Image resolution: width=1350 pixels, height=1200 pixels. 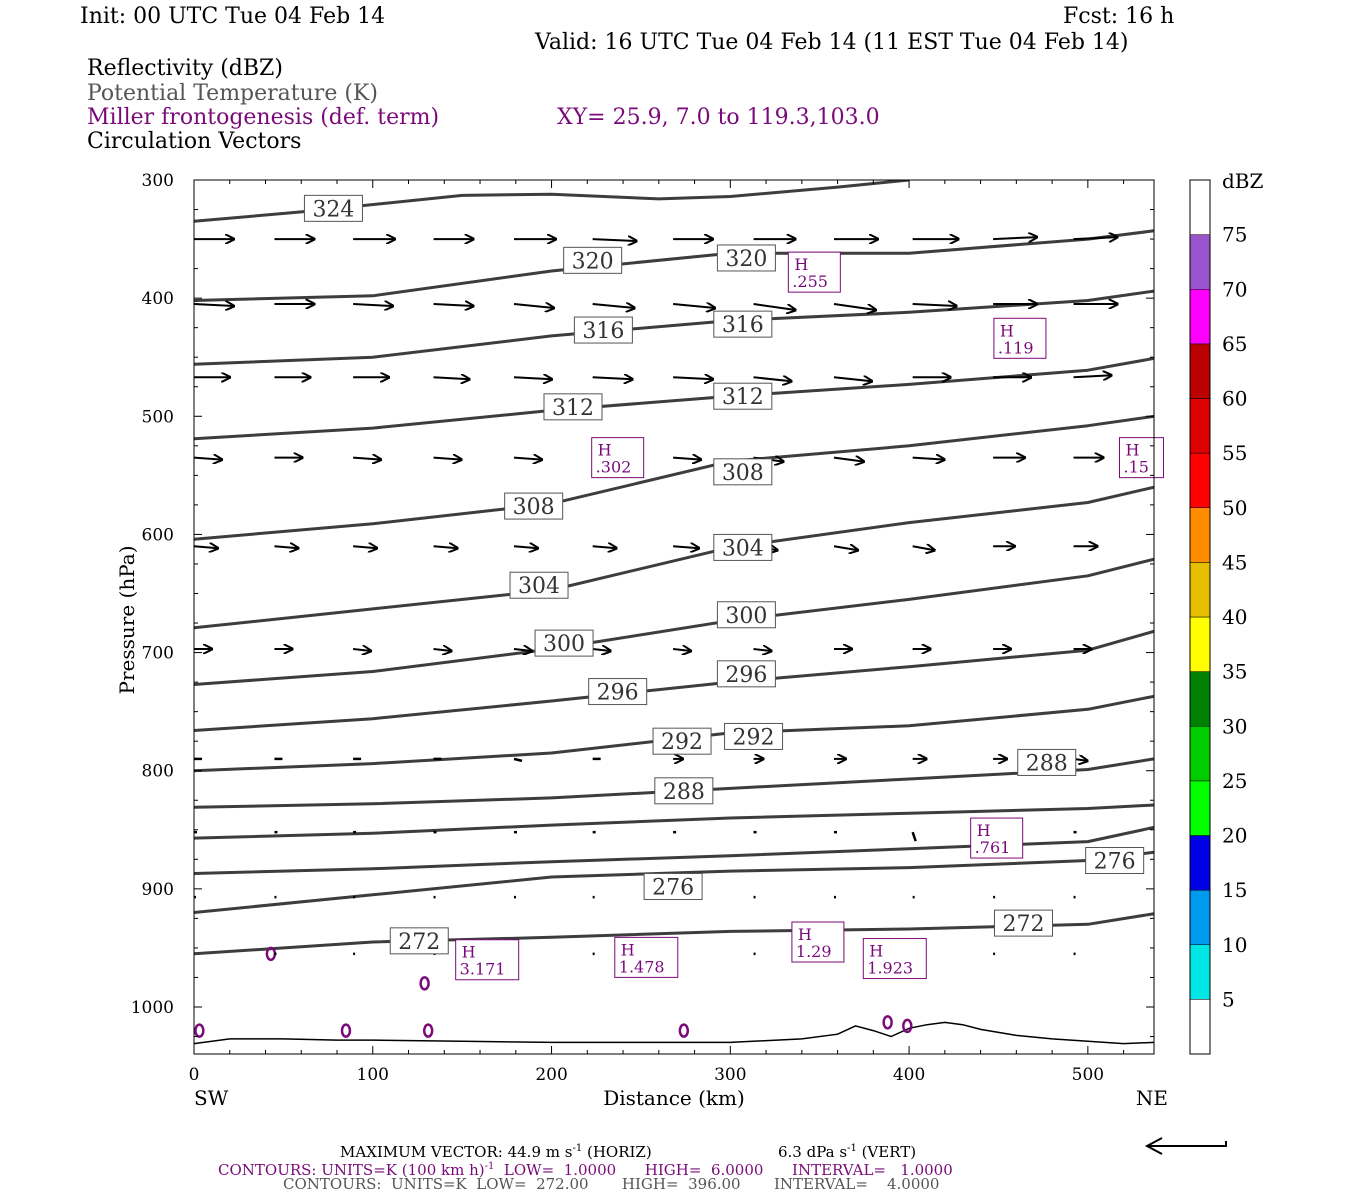 I want to click on init-time: Init: 00 UTC Tue 04 Feb 14, so click(x=233, y=16).